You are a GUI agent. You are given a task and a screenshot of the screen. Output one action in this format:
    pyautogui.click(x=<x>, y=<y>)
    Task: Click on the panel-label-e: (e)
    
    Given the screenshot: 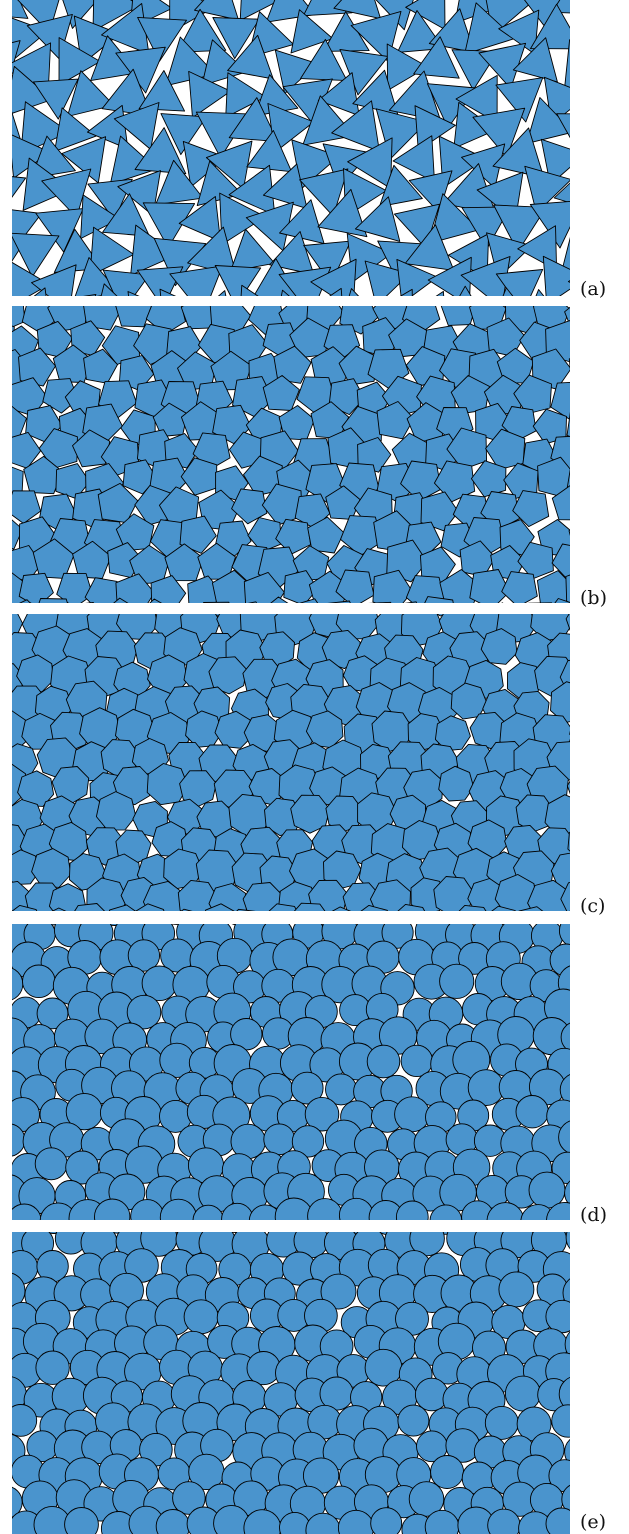 What is the action you would take?
    pyautogui.click(x=593, y=1522)
    